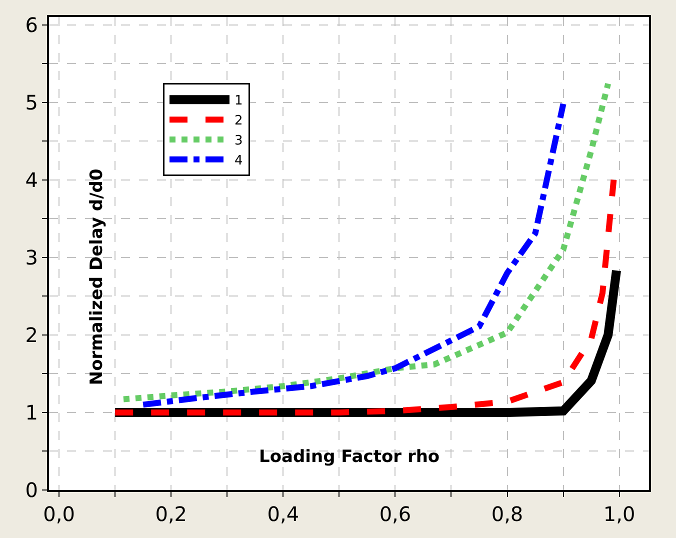  Describe the element at coordinates (31, 257) in the screenshot. I see `y-tick-label: 3` at that location.